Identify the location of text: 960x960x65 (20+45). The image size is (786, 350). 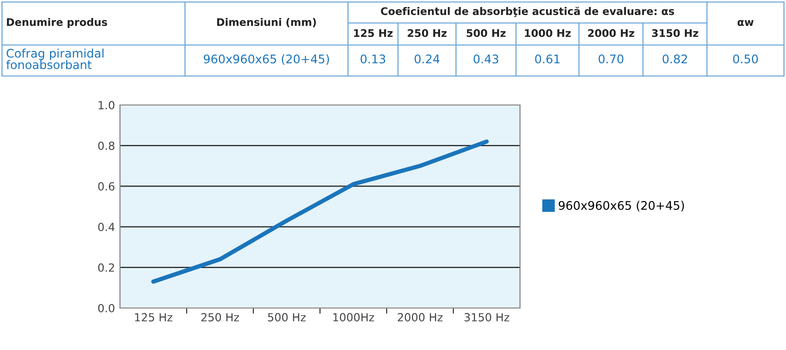
(266, 59).